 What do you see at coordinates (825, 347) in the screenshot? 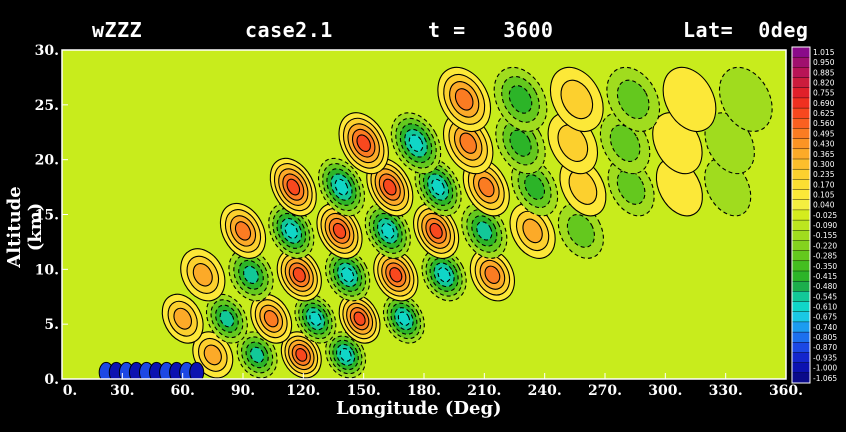
I see `colorbar-label: -0.870` at bounding box center [825, 347].